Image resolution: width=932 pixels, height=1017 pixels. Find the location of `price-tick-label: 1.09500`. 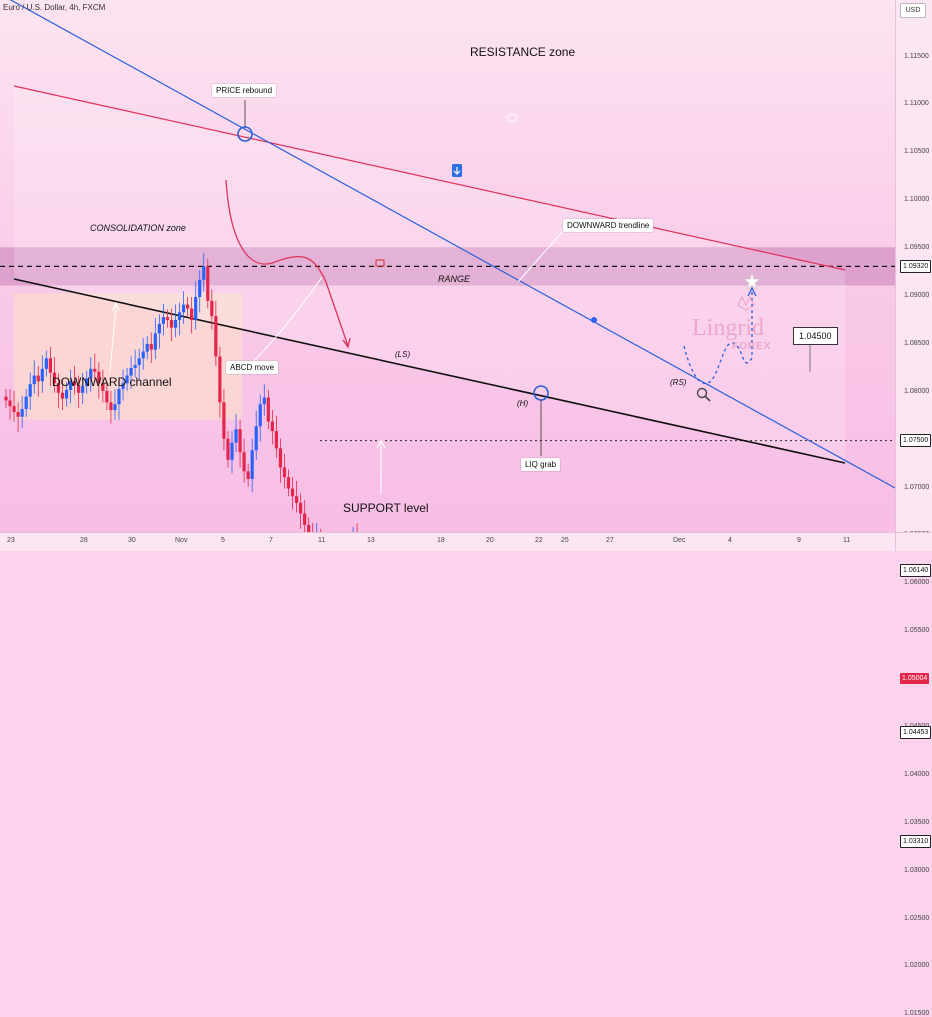

price-tick-label: 1.09500 is located at coordinates (916, 247).